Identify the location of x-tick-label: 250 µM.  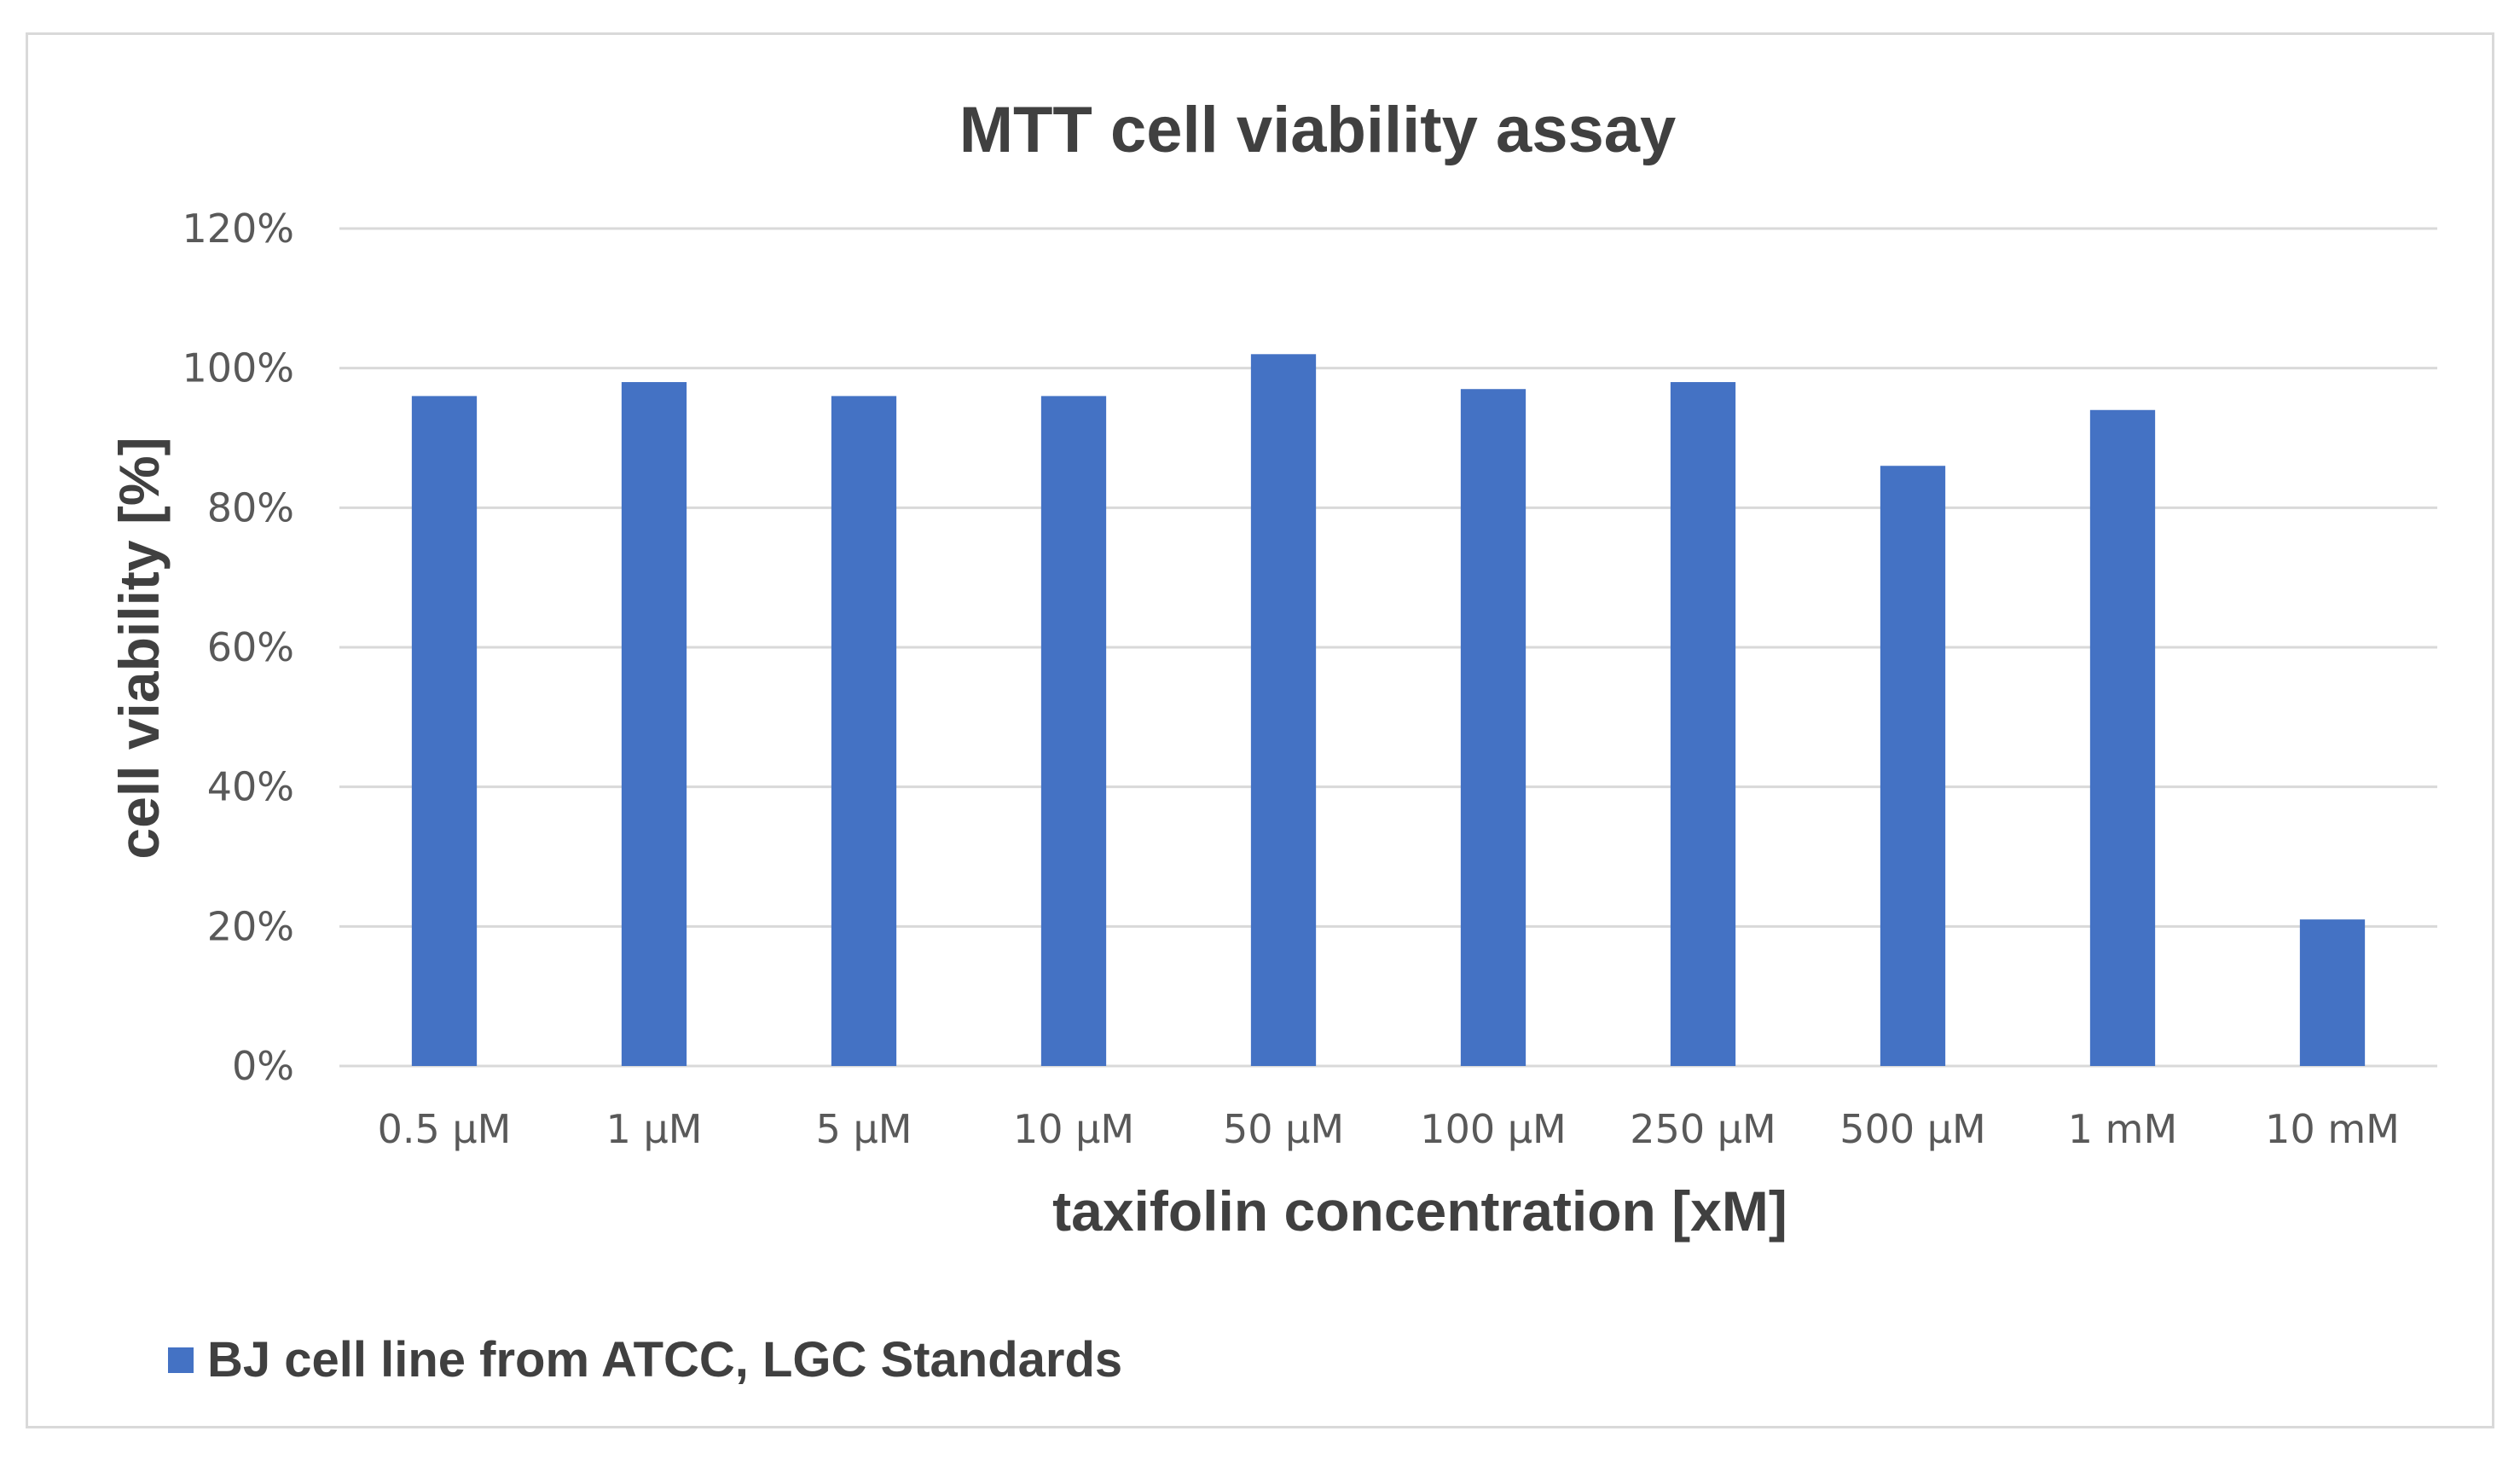
(1703, 1129).